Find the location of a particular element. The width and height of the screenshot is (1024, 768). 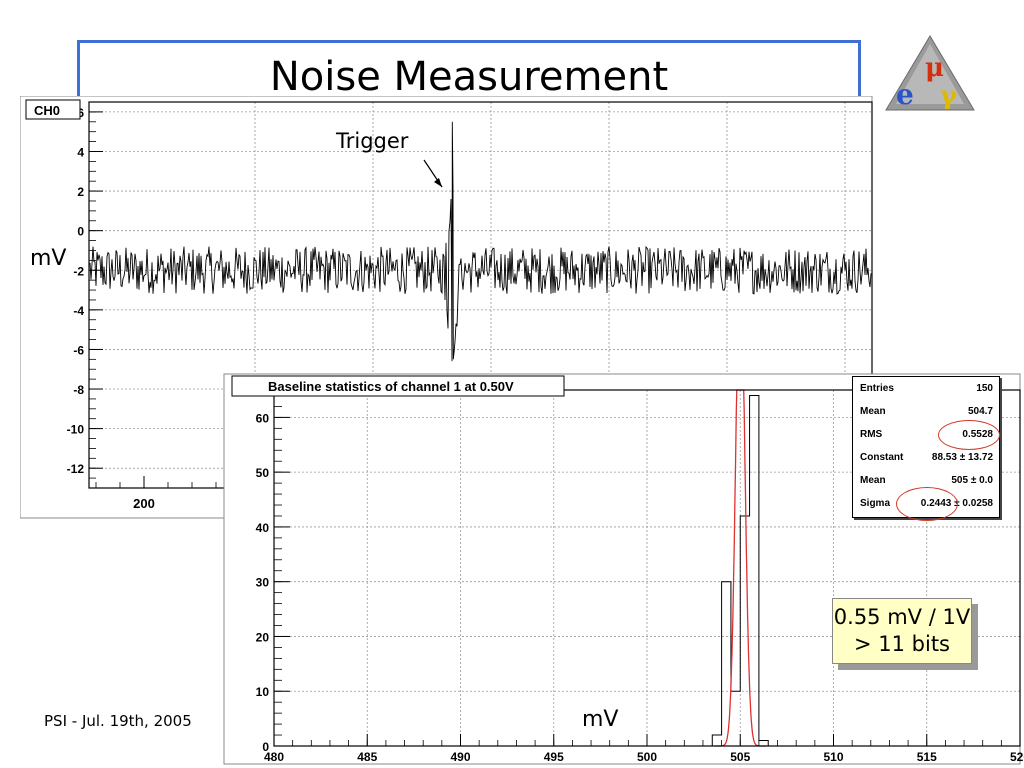

slide-footer: PSI - Jul. 19th, 2005 is located at coordinates (118, 721).